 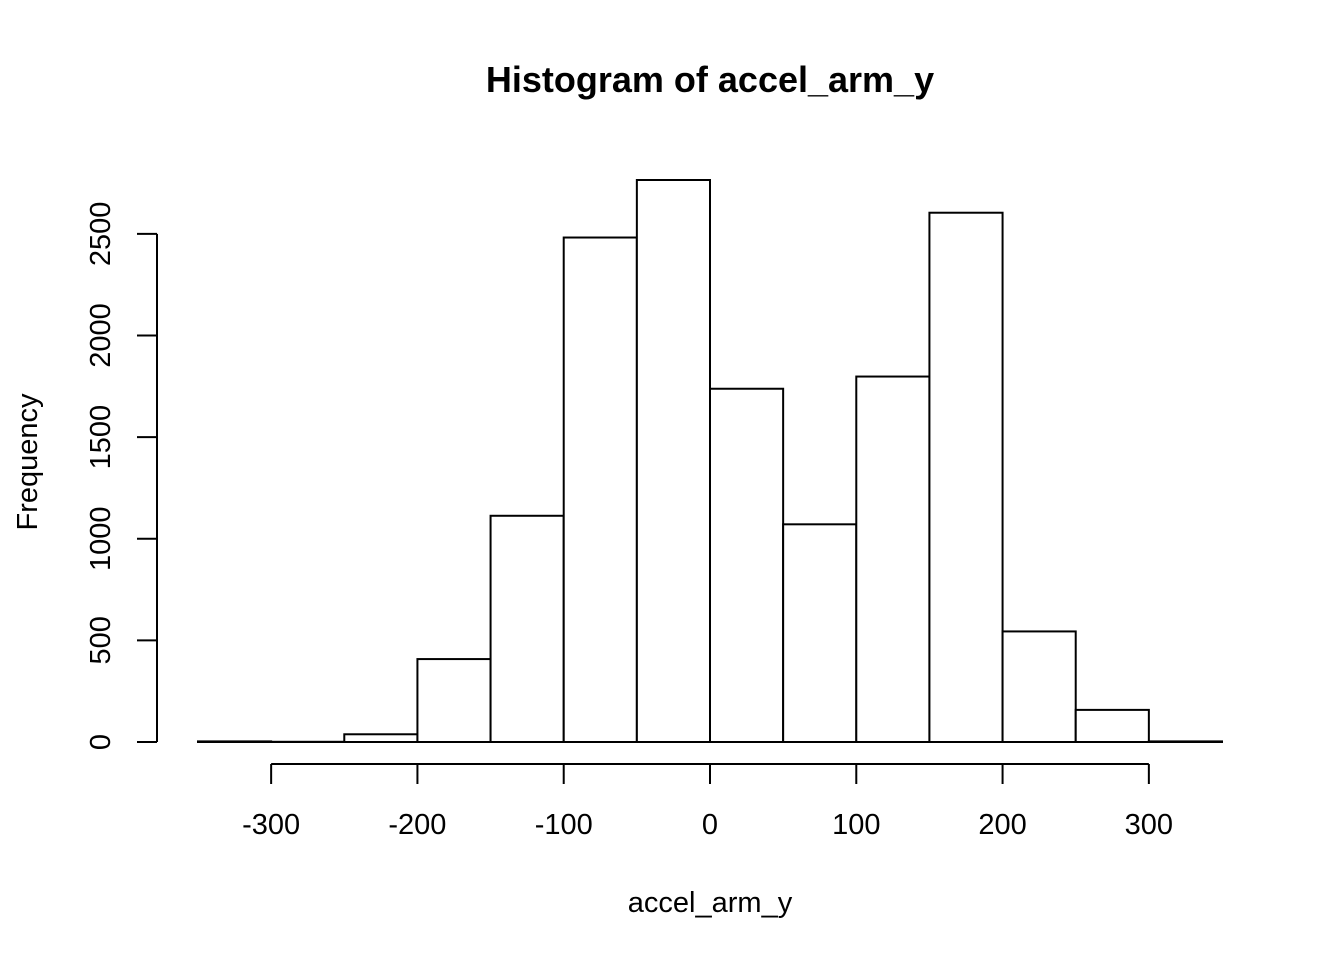 What do you see at coordinates (271, 825) in the screenshot?
I see `x-tick-label: -300` at bounding box center [271, 825].